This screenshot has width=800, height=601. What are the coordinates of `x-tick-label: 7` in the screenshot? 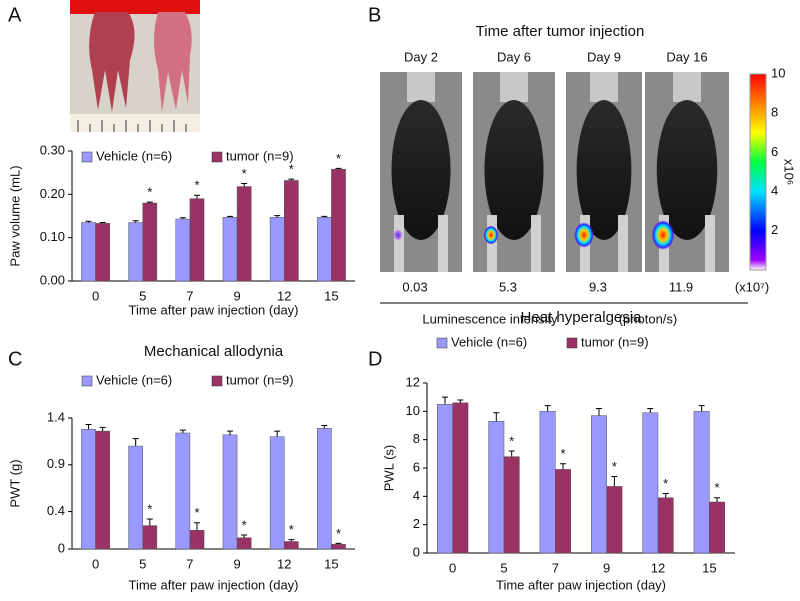 It's located at (189, 295).